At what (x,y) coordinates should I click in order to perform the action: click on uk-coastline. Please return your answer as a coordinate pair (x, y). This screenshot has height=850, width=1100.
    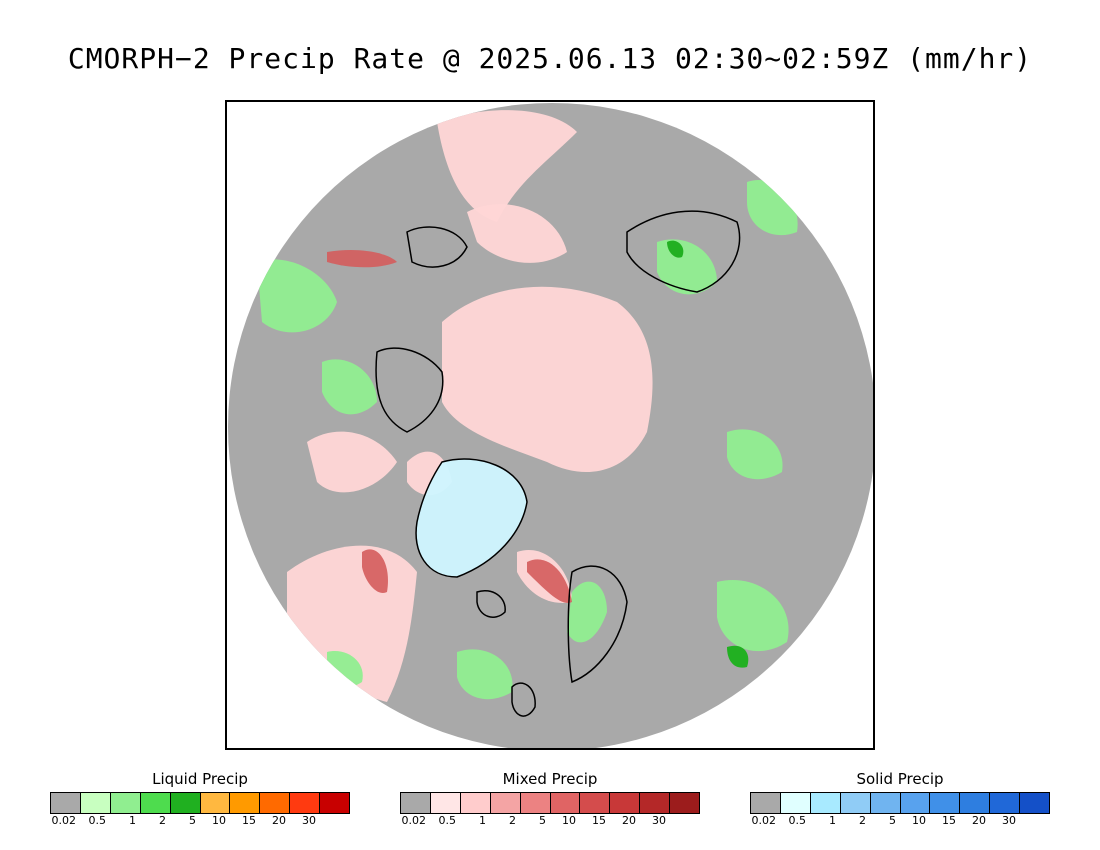
    Looking at the image, I should click on (523, 699).